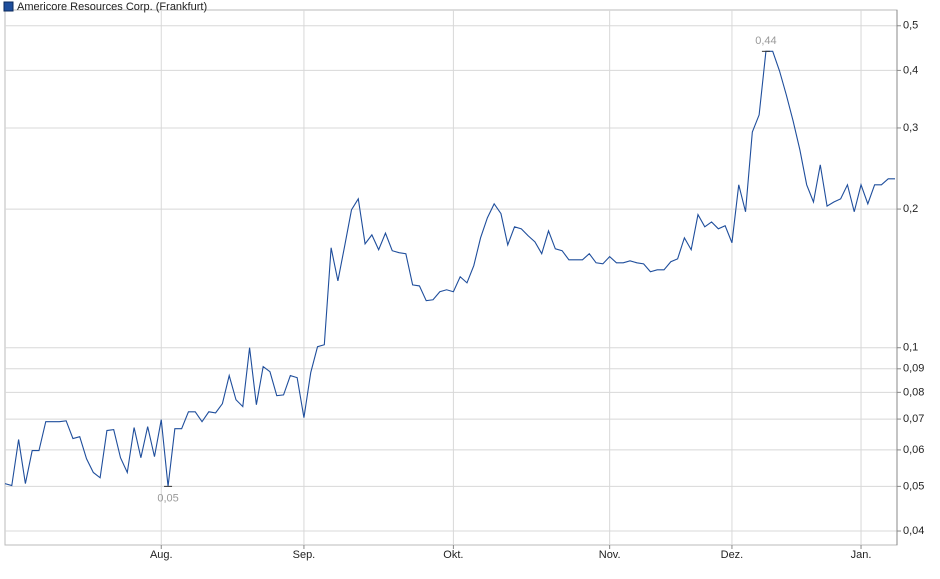 The height and width of the screenshot is (579, 940). What do you see at coordinates (910, 70) in the screenshot?
I see `y-tick-label: 0,4` at bounding box center [910, 70].